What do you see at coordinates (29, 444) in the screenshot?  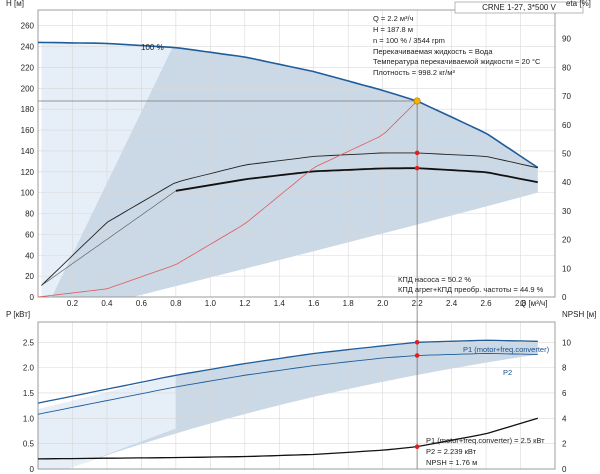 I see `p-tick-label: 0.5` at bounding box center [29, 444].